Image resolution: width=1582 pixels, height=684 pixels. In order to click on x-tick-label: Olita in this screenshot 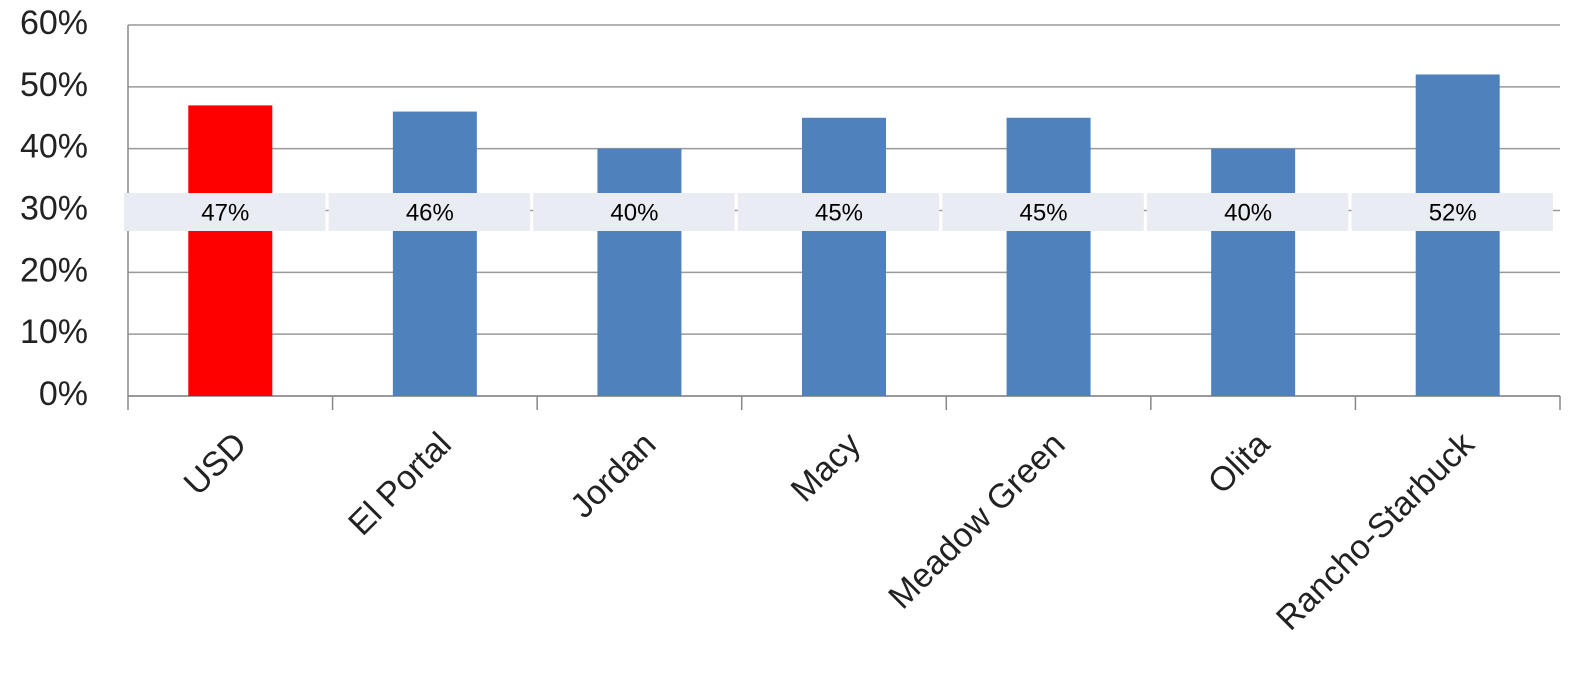, I will do `click(1239, 463)`.